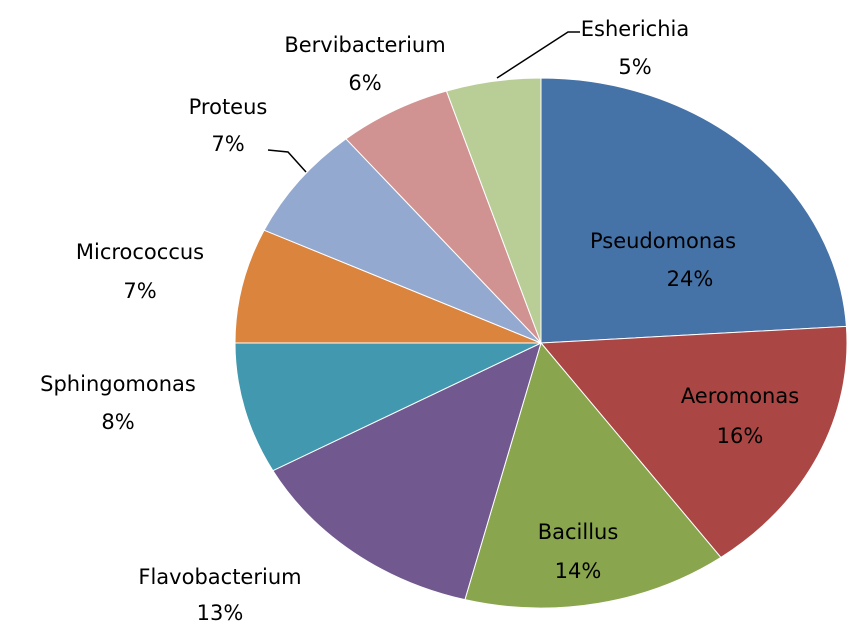  What do you see at coordinates (219, 577) in the screenshot?
I see `slice-label: Flavobacterium` at bounding box center [219, 577].